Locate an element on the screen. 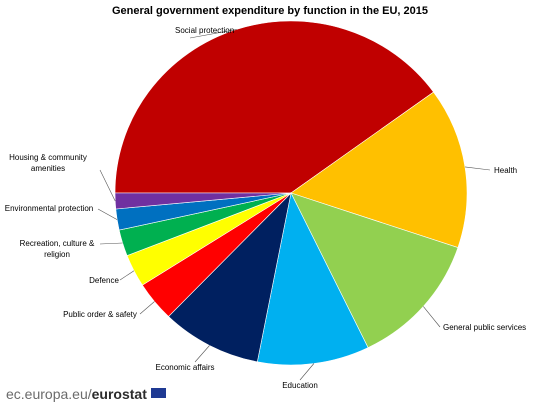 The image size is (540, 405). footer-brand: eurostat is located at coordinates (119, 394).